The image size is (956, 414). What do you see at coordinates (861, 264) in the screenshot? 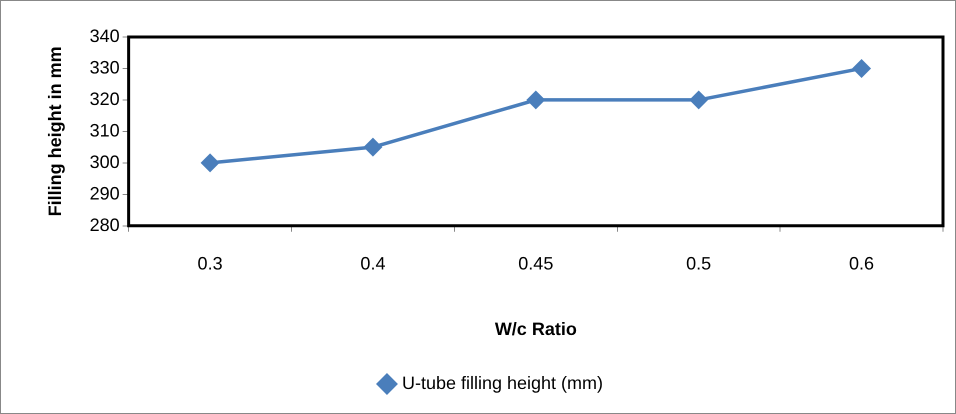
I see `x-tick-label: 0.6` at bounding box center [861, 264].